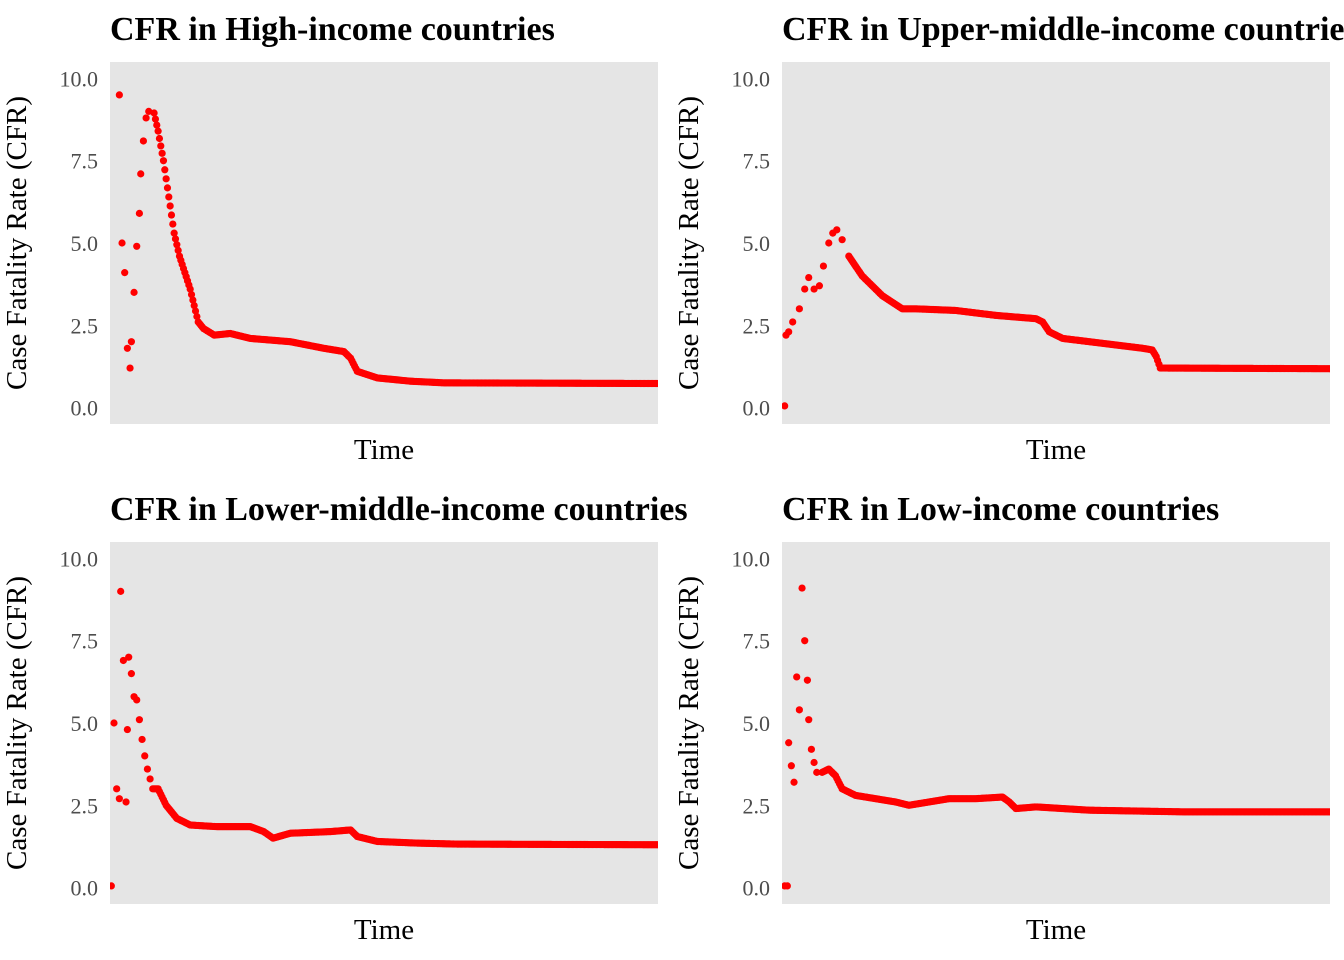 The width and height of the screenshot is (1344, 960). Describe the element at coordinates (757, 888) in the screenshot. I see `y-tick-label: 0.0` at that location.